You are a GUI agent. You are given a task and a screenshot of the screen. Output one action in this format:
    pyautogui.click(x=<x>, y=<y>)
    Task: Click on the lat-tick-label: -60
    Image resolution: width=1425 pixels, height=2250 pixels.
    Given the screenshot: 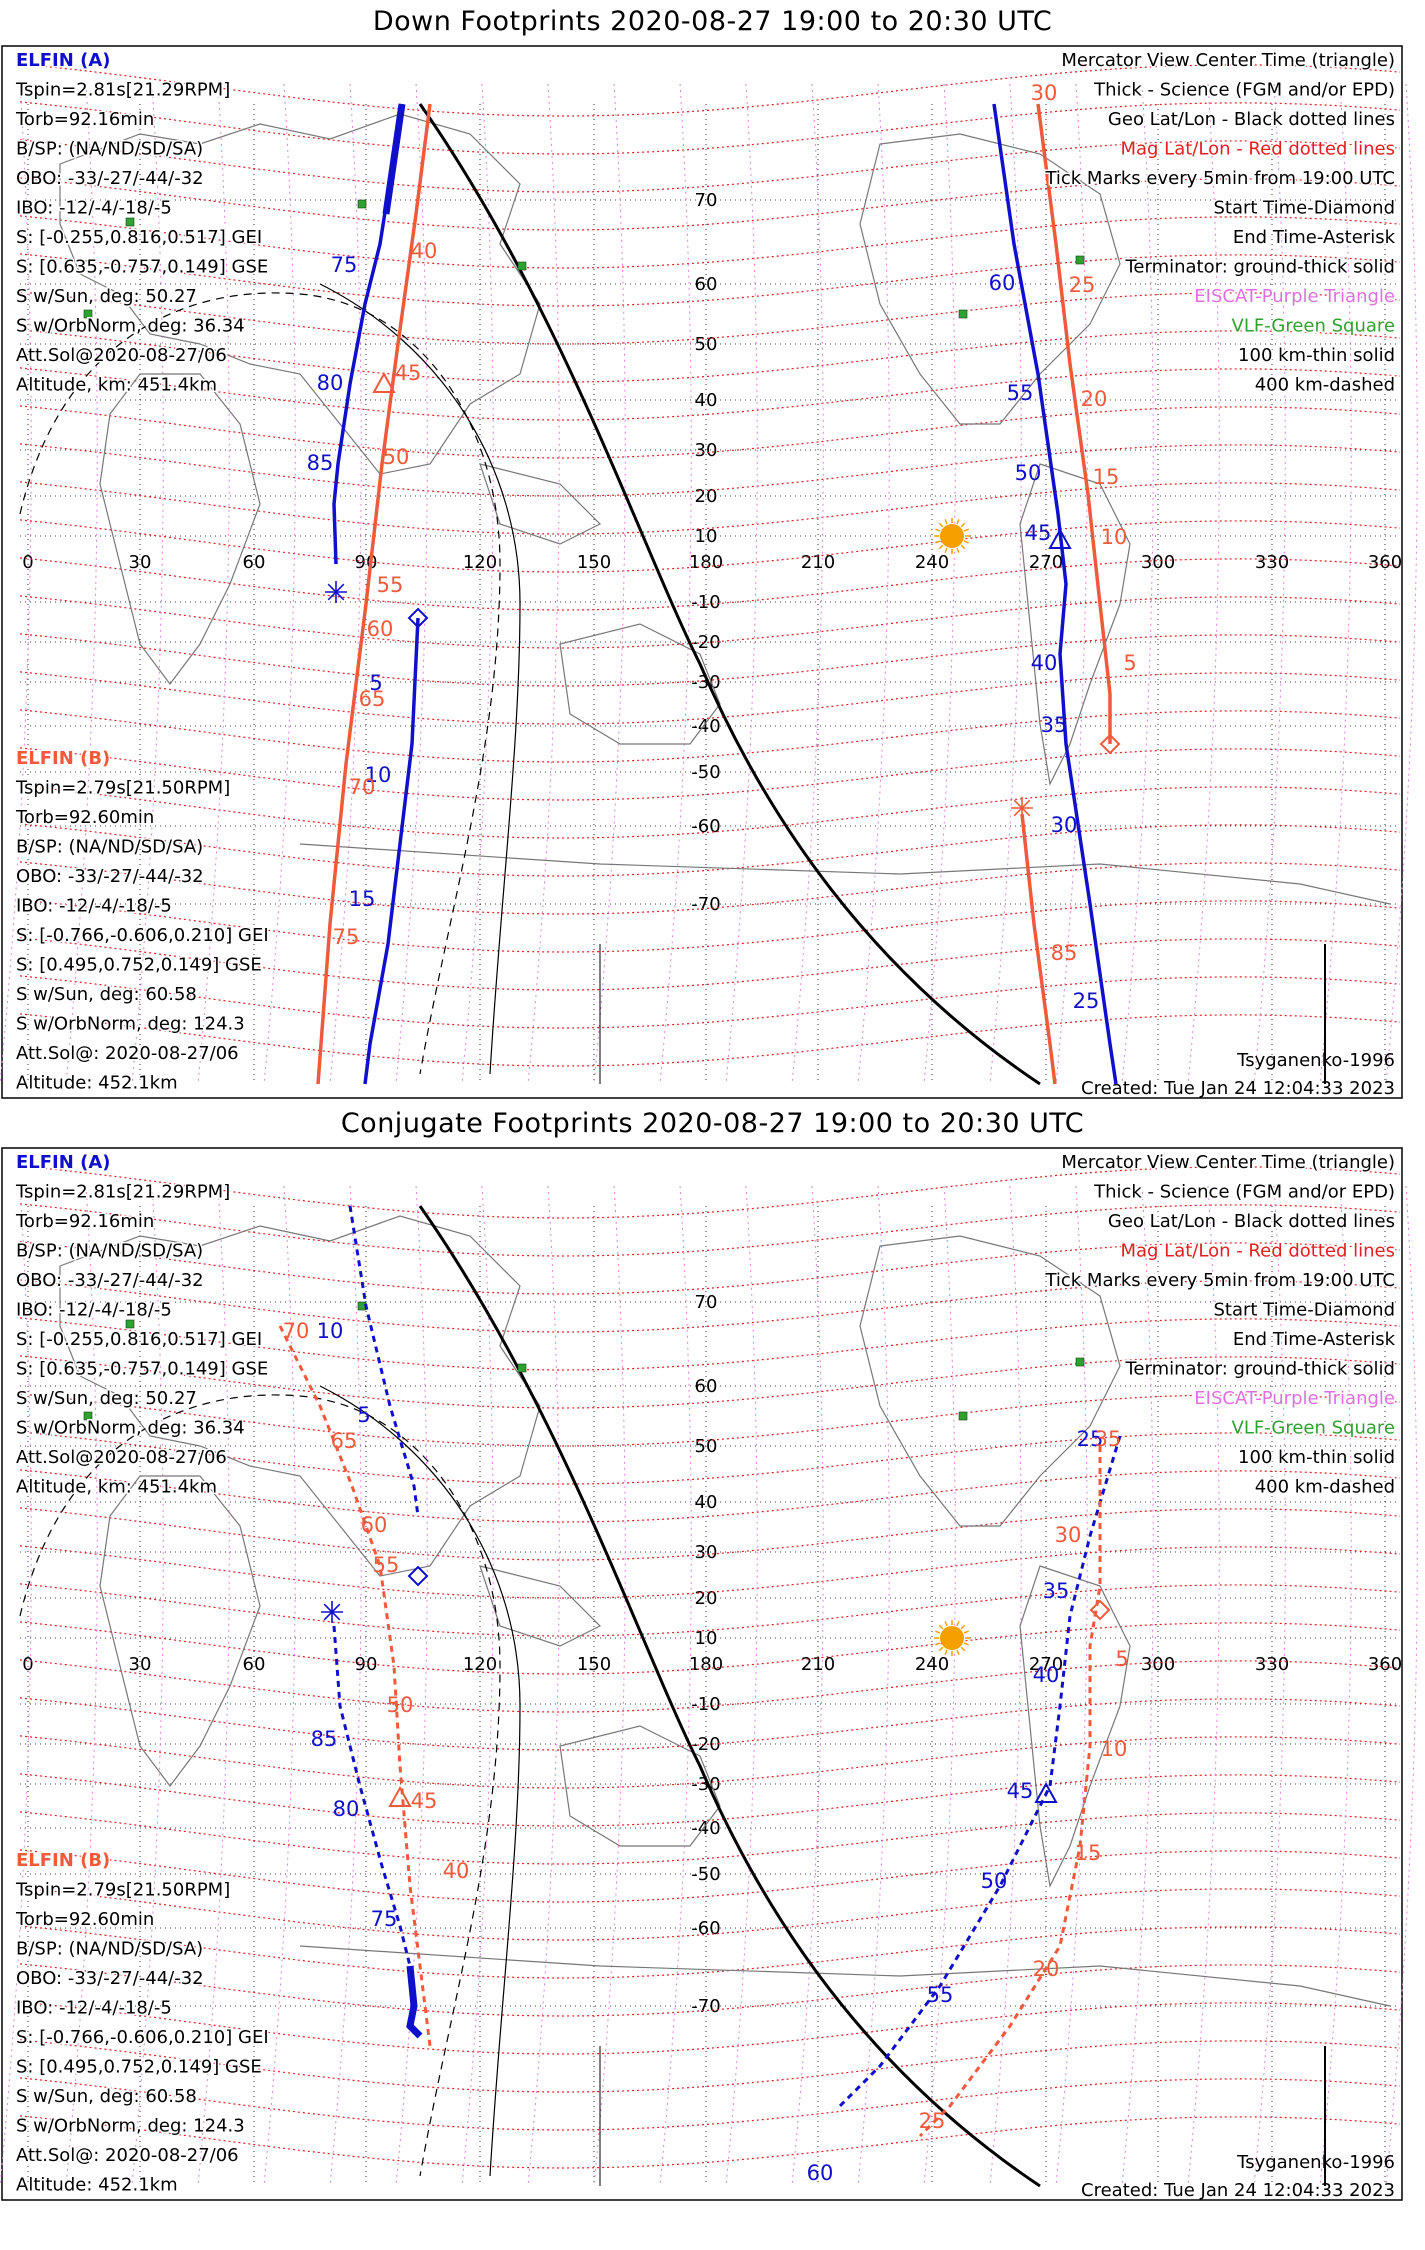 What is the action you would take?
    pyautogui.click(x=705, y=826)
    